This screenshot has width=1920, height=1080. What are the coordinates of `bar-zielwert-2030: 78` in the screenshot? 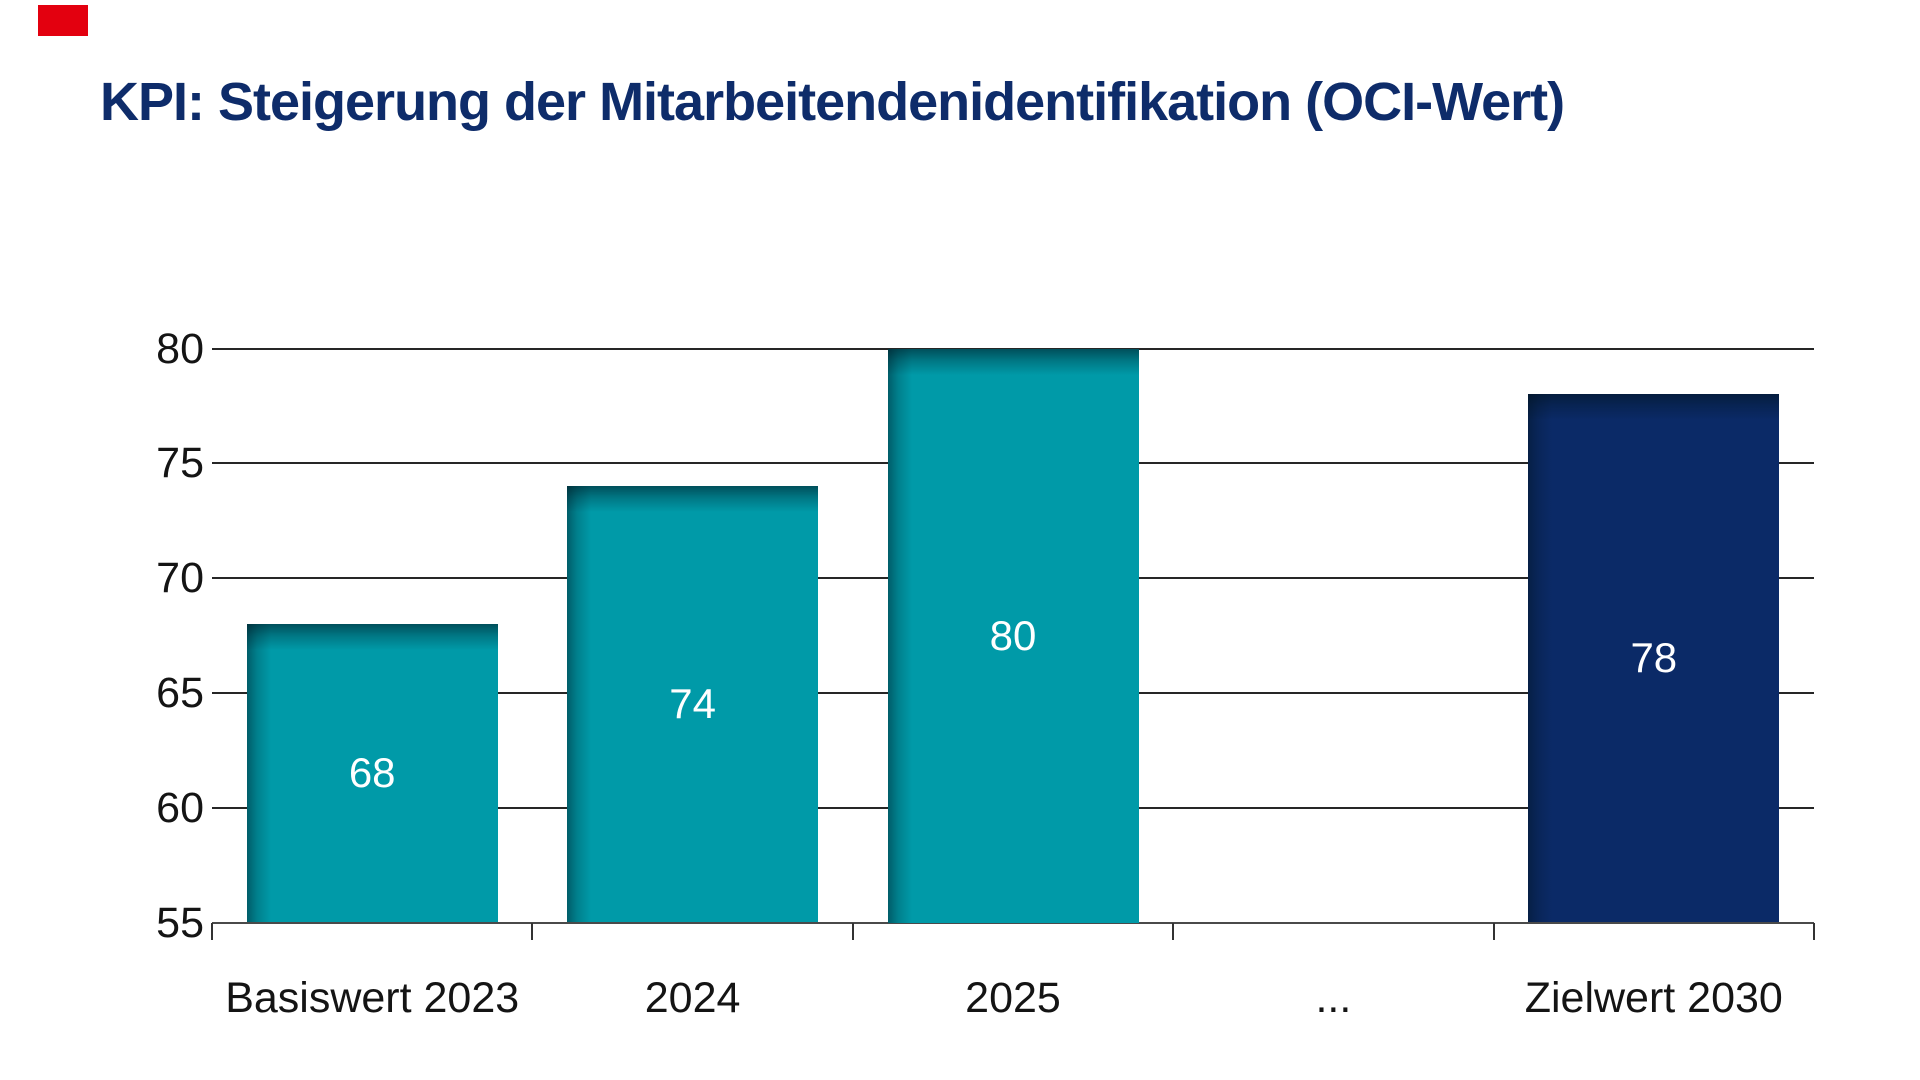 It's located at (1654, 658).